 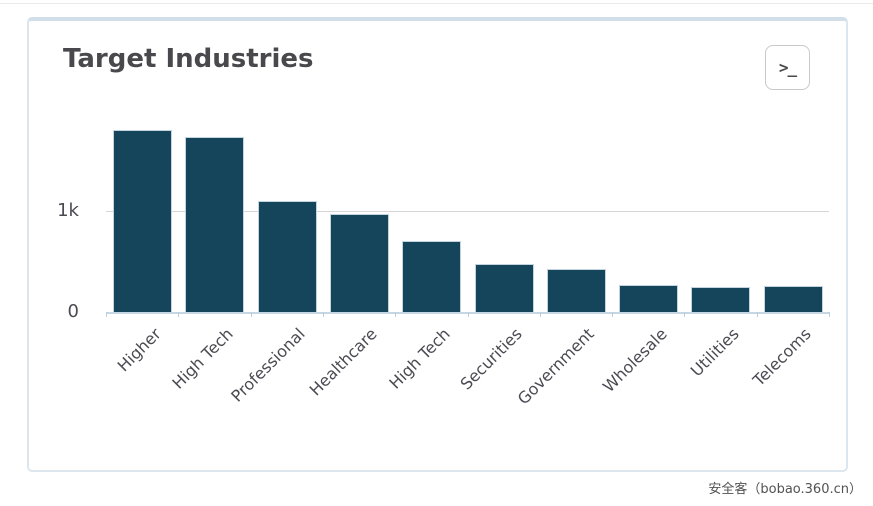 I want to click on bar-telecoms, so click(x=793, y=299).